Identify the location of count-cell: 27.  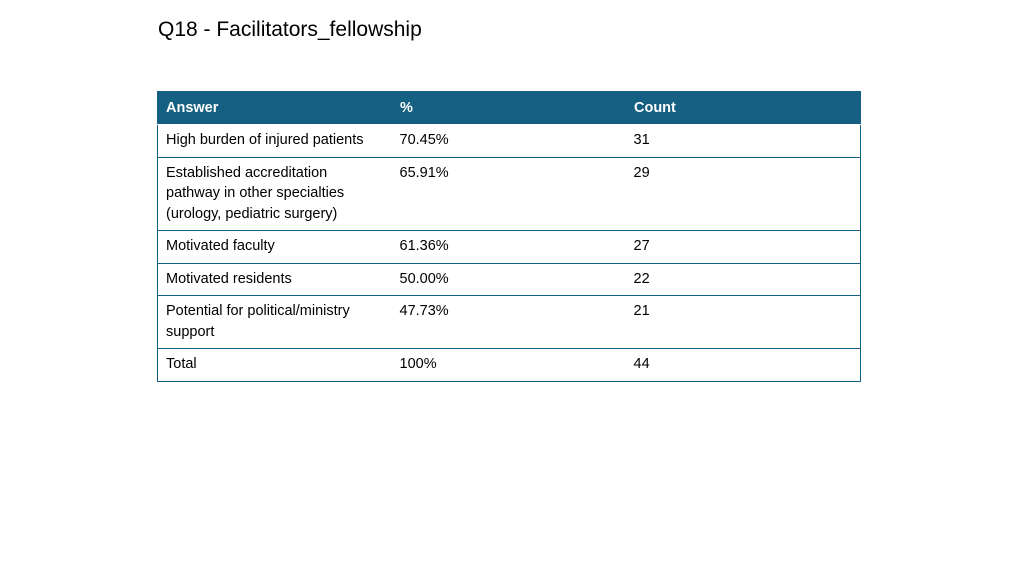
(743, 247).